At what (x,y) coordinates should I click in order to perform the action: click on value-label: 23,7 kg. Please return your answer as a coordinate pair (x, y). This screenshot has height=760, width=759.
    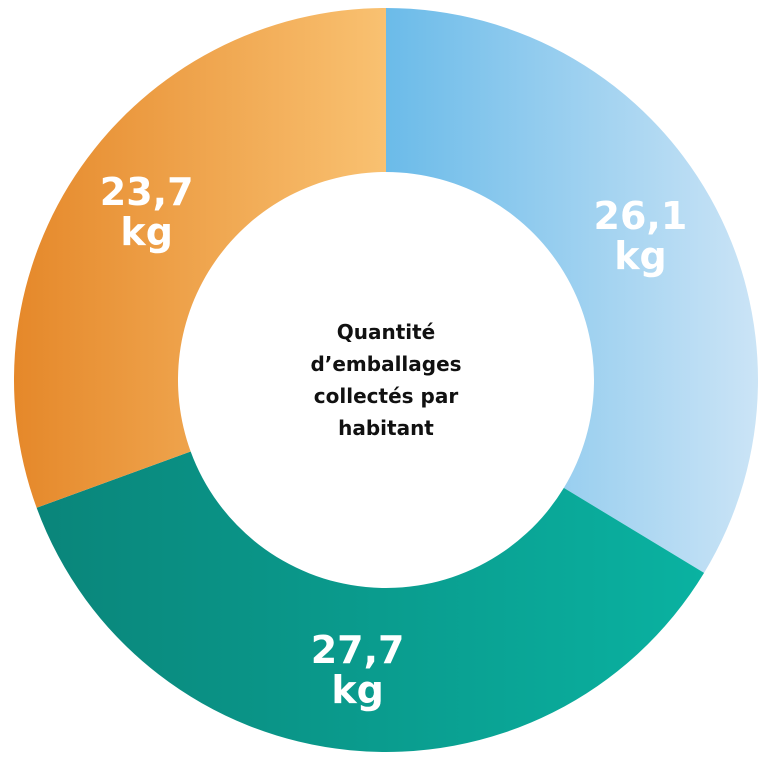
    Looking at the image, I should click on (146, 211).